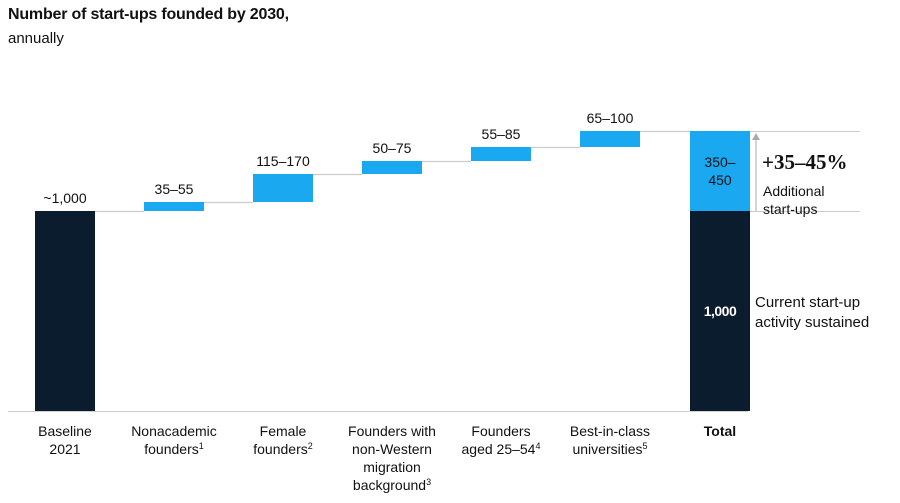  Describe the element at coordinates (283, 161) in the screenshot. I see `bar-value-label: 115–170` at that location.